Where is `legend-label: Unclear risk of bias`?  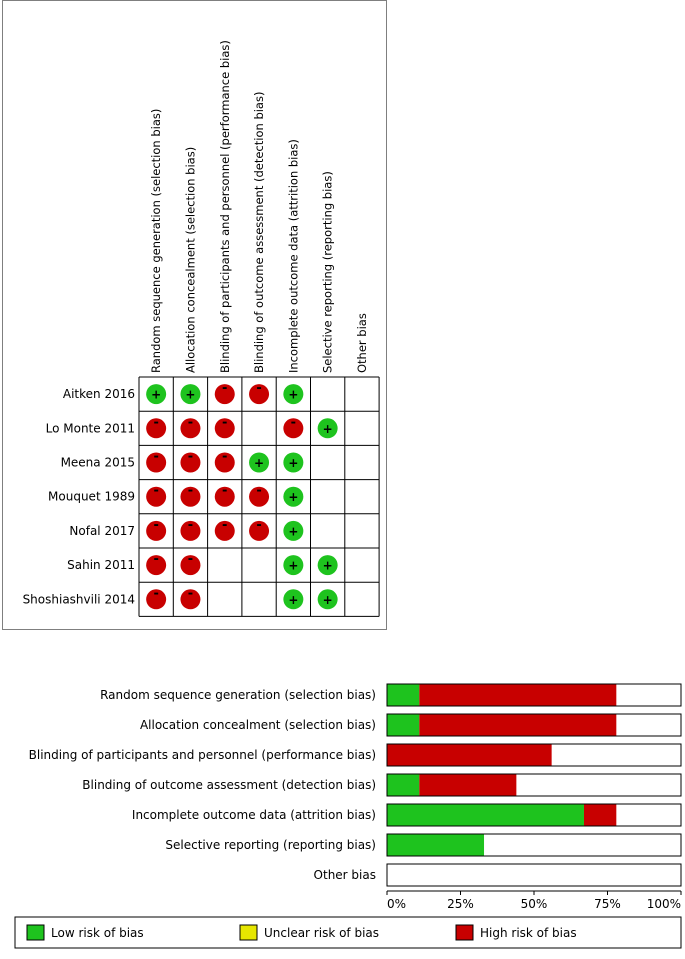
legend-label: Unclear risk of bias is located at coordinates (321, 933).